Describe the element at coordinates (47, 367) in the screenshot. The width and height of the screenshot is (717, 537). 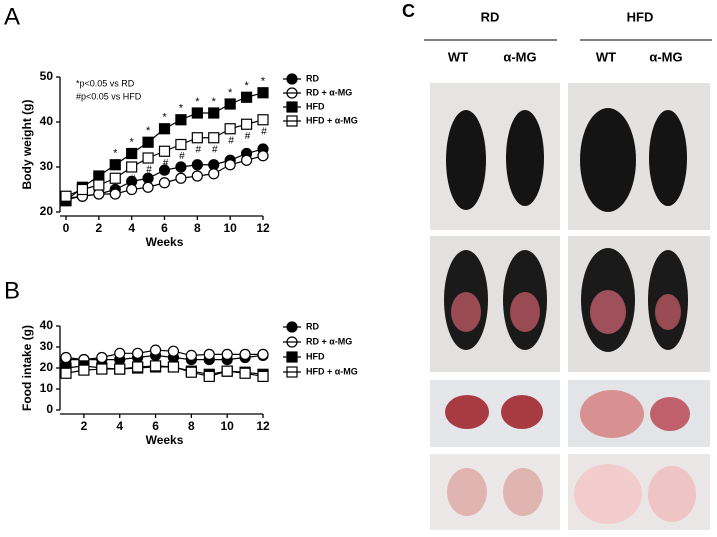
I see `y-tick-label: 20` at that location.